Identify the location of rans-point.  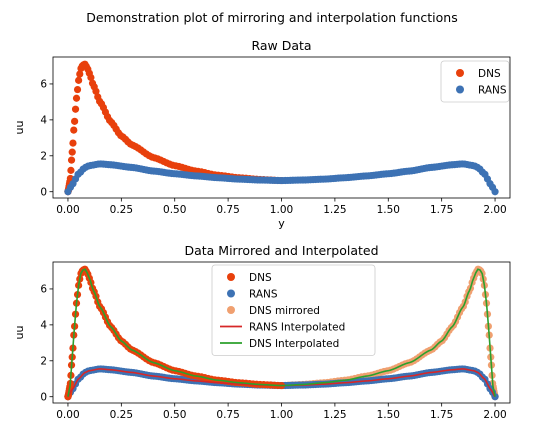
(495, 192).